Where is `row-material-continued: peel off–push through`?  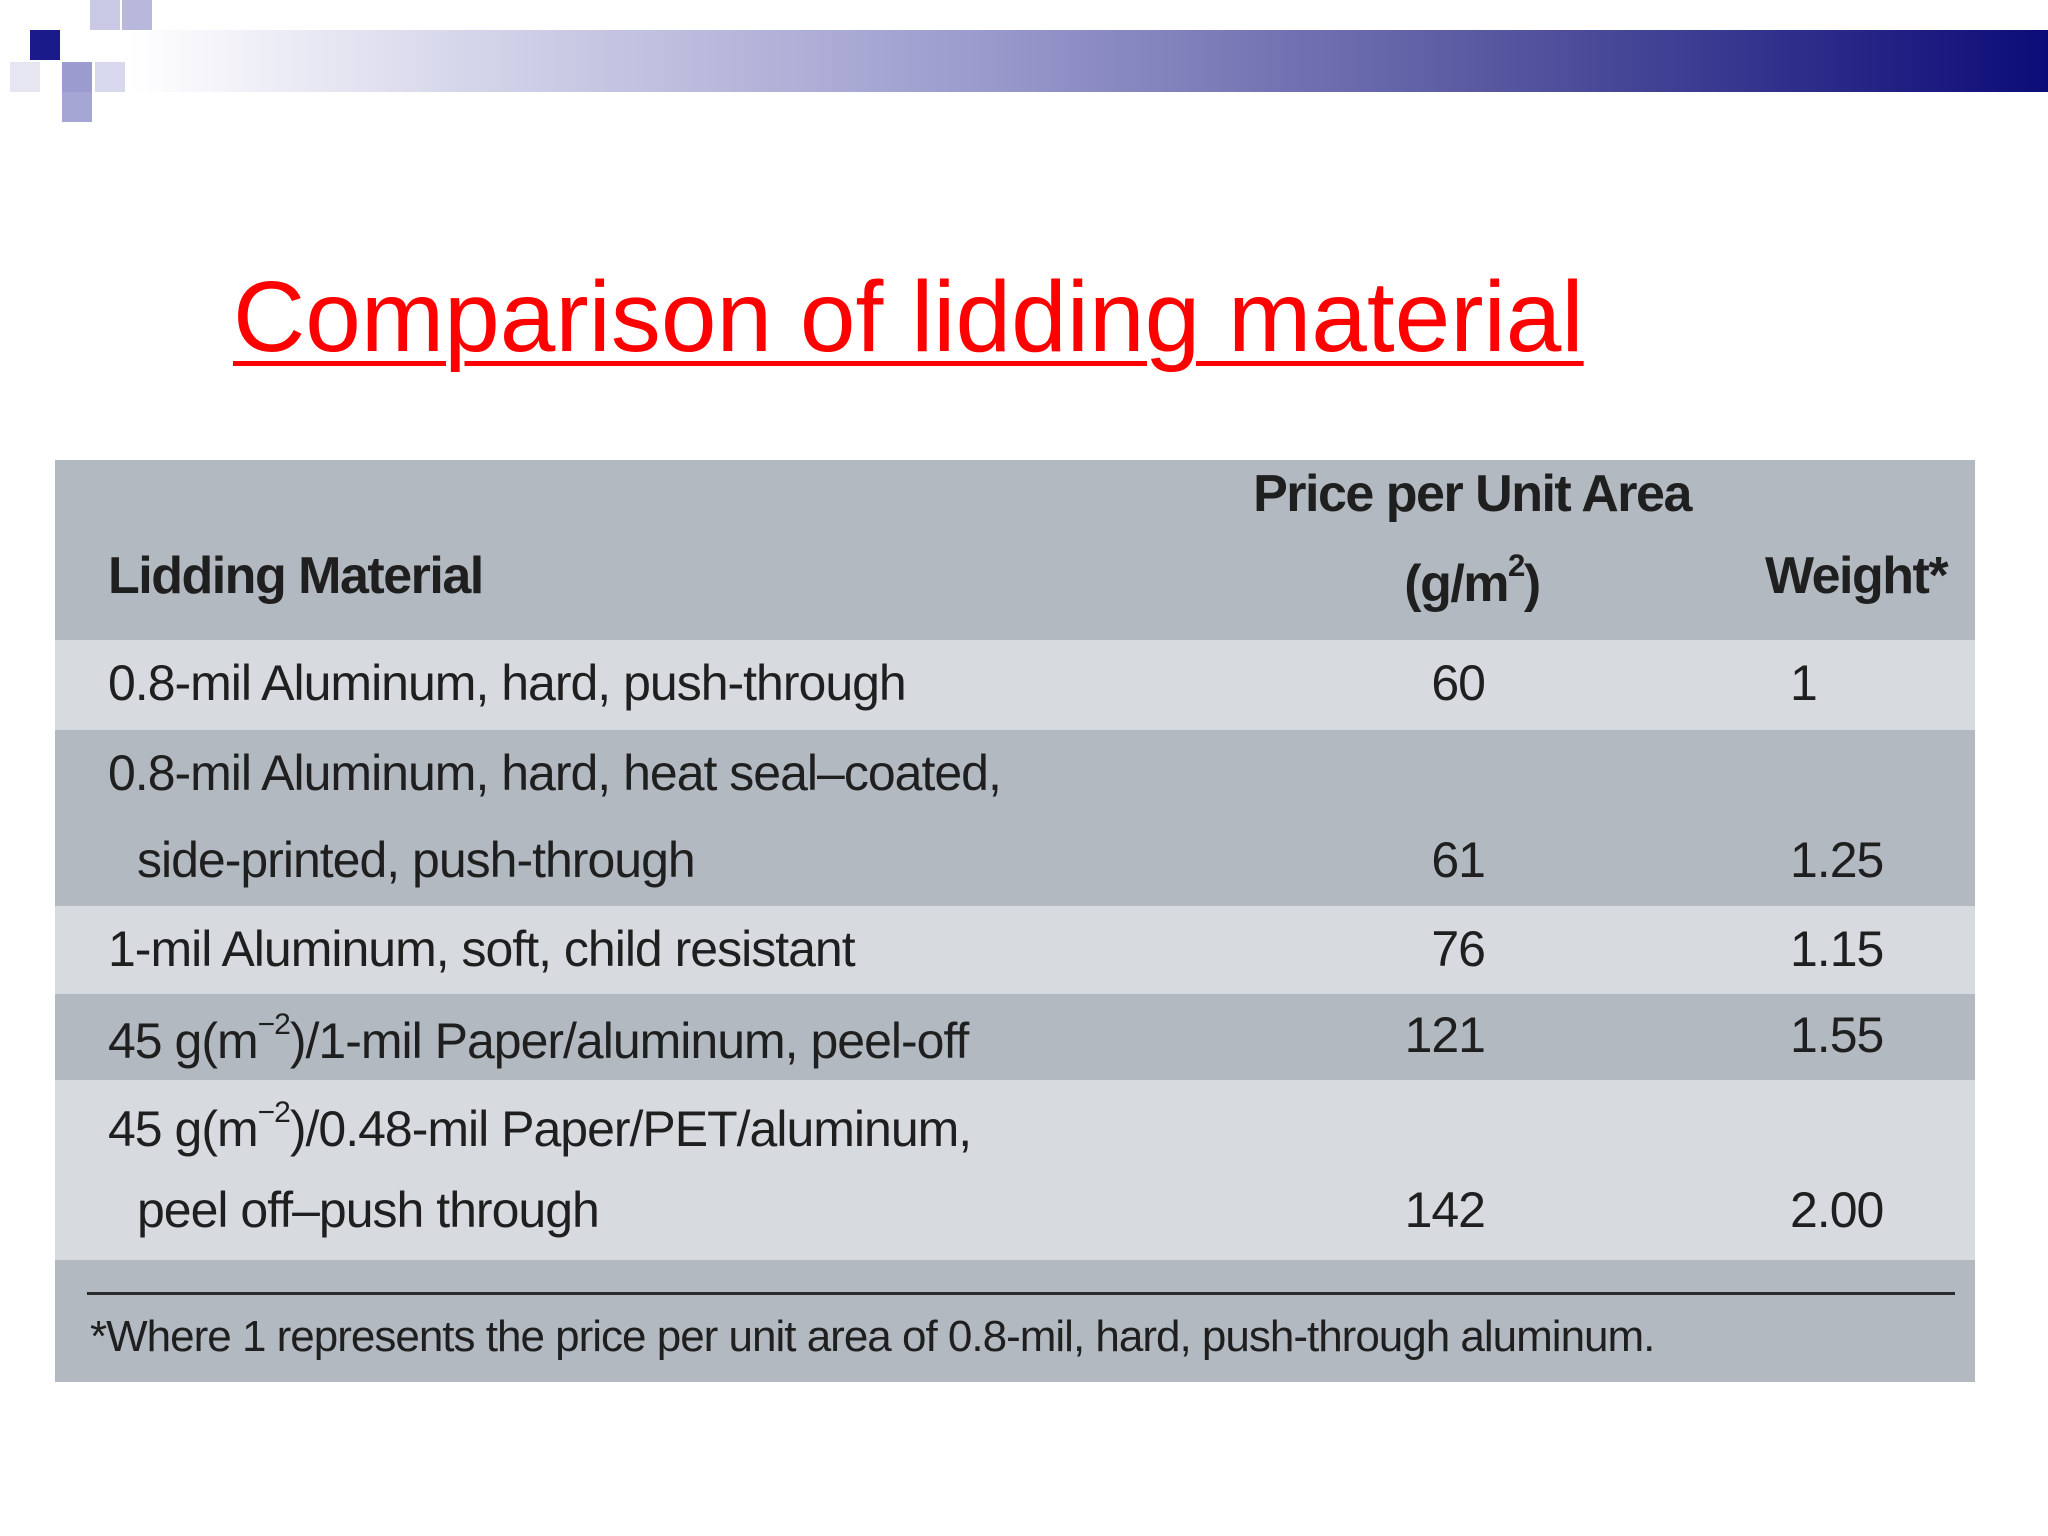
row-material-continued: peel off–push through is located at coordinates (368, 1210).